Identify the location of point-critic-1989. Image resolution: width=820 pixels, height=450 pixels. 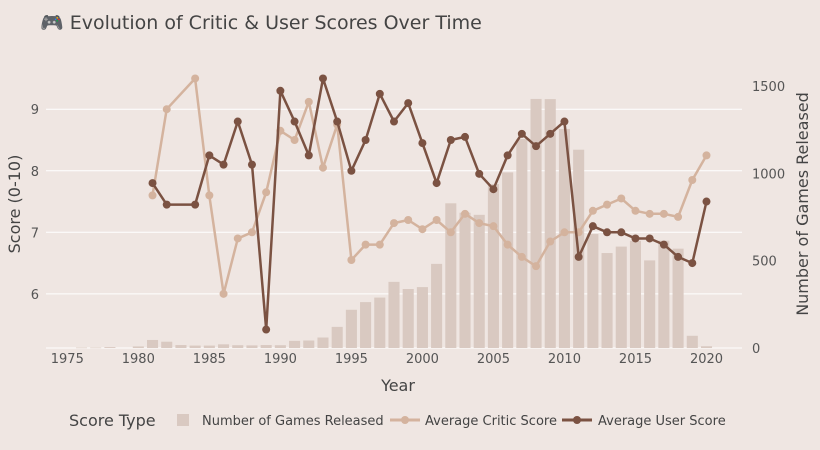
(266, 192).